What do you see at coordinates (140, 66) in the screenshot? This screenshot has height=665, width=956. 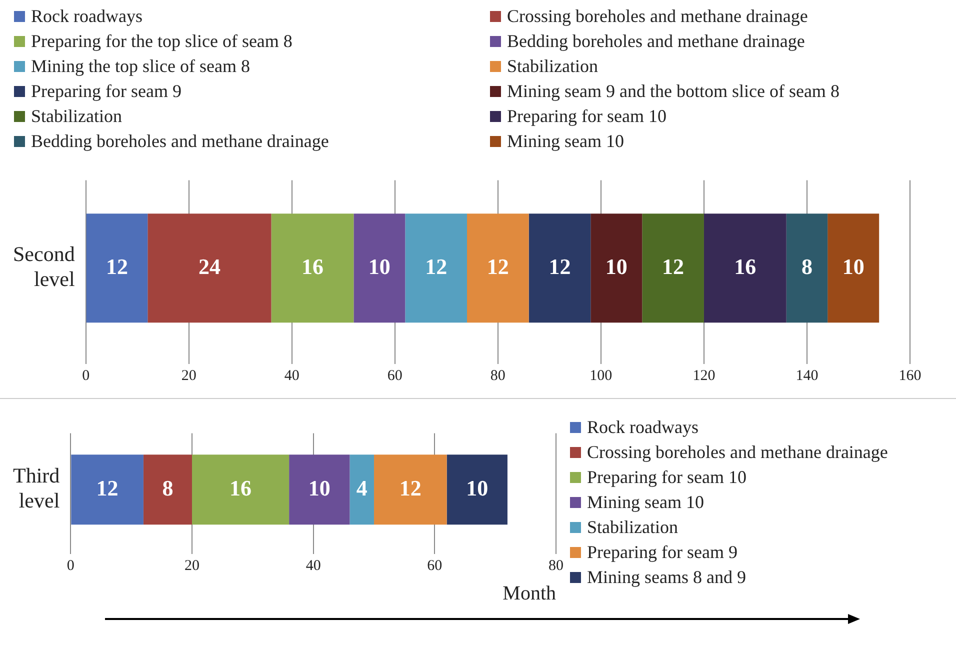 I see `legend-label: Mining the top slice of seam 8` at bounding box center [140, 66].